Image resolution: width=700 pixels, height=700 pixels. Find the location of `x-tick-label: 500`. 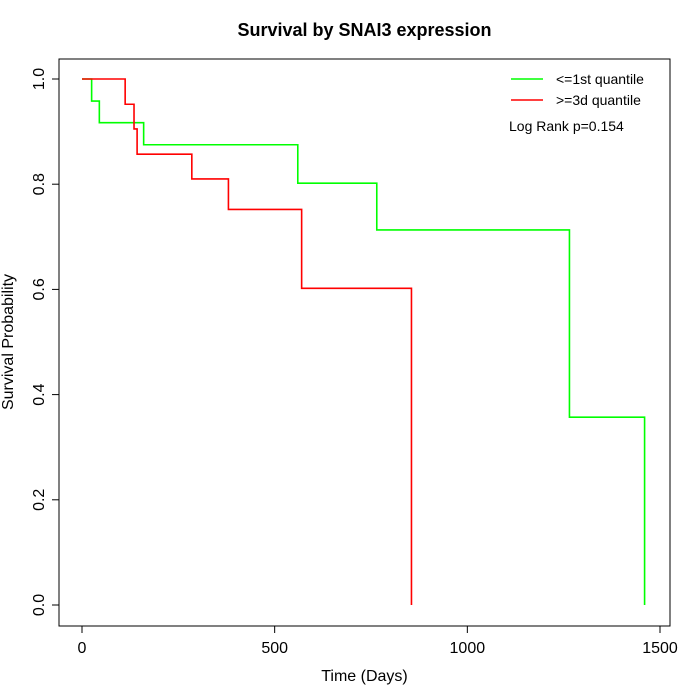

x-tick-label: 500 is located at coordinates (274, 648).